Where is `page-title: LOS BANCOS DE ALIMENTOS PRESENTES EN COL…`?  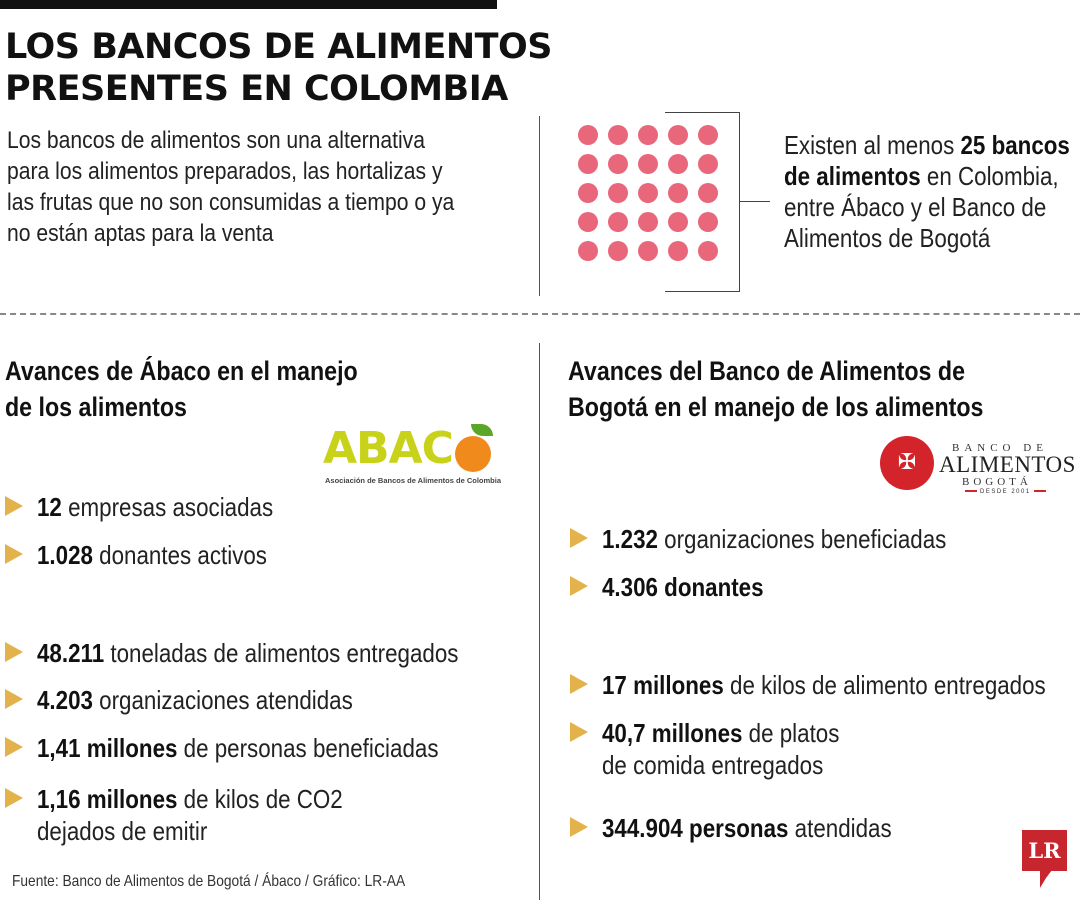 page-title: LOS BANCOS DE ALIMENTOS PRESENTES EN COL… is located at coordinates (279, 68).